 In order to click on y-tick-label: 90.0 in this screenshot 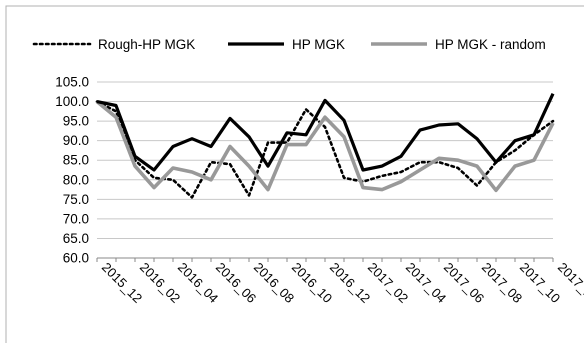, I will do `click(76, 140)`.